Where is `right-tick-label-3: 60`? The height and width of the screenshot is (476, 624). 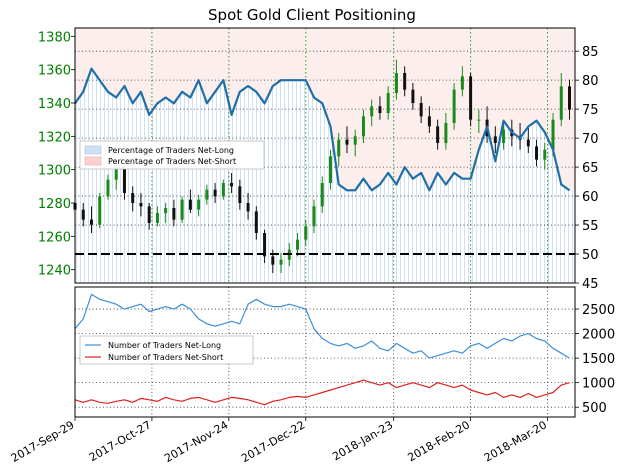 right-tick-label-3: 60 is located at coordinates (590, 197).